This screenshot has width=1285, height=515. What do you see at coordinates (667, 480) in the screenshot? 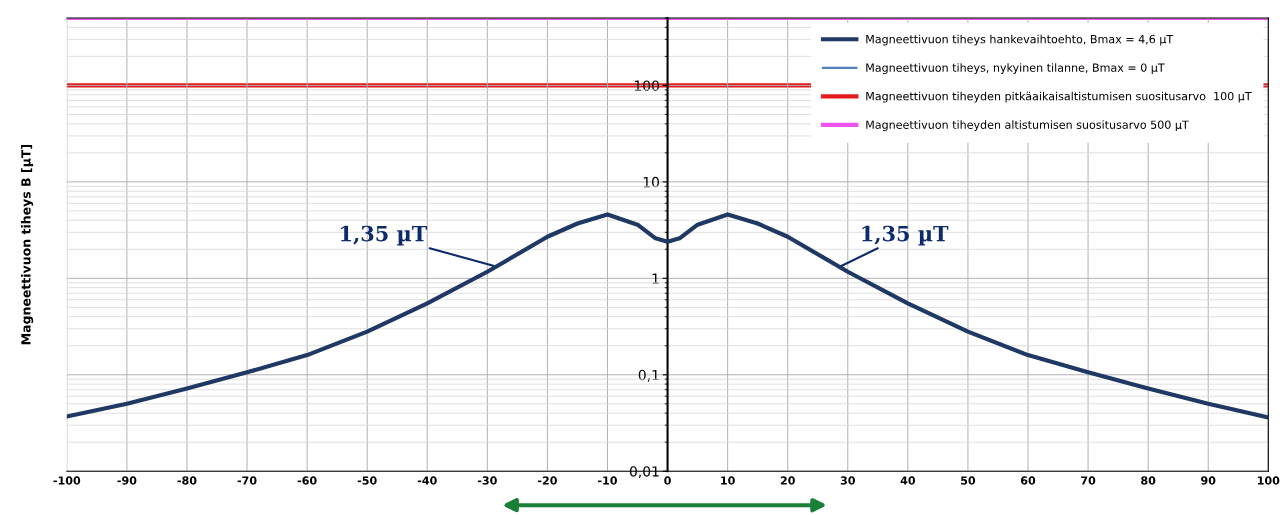
I see `x-tick-label: 0` at bounding box center [667, 480].